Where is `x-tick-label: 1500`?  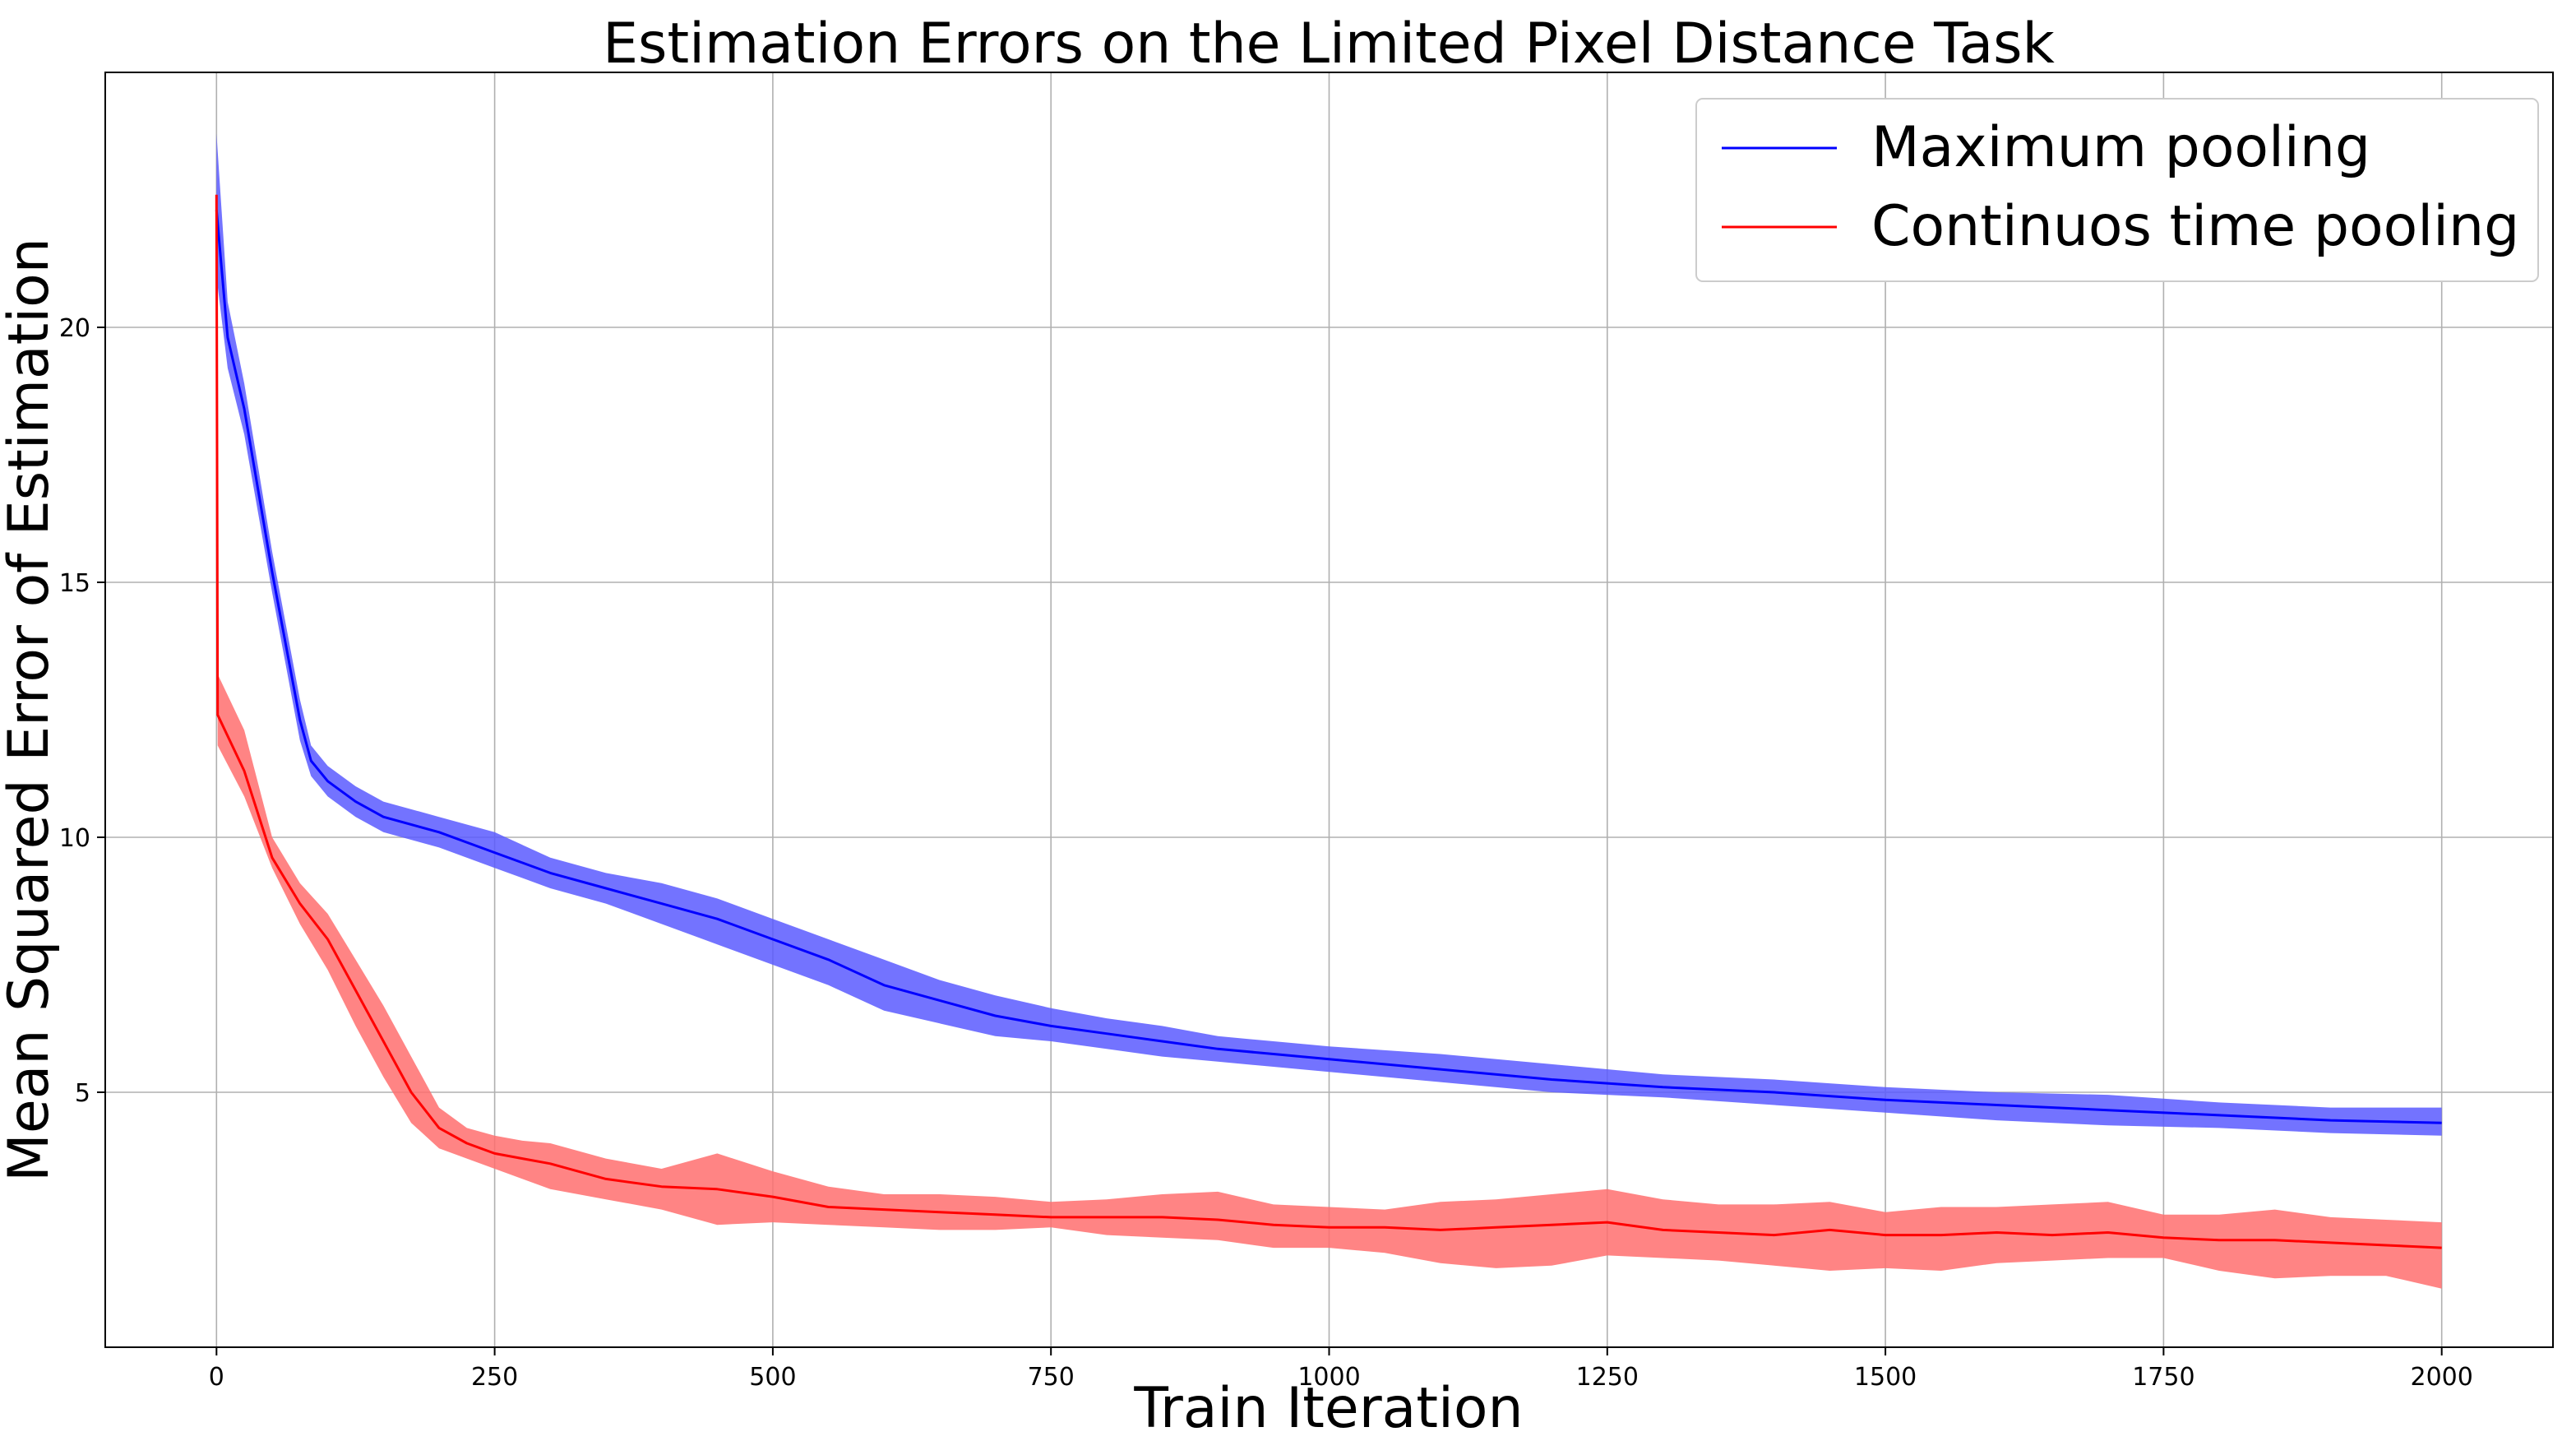
x-tick-label: 1500 is located at coordinates (1885, 1377).